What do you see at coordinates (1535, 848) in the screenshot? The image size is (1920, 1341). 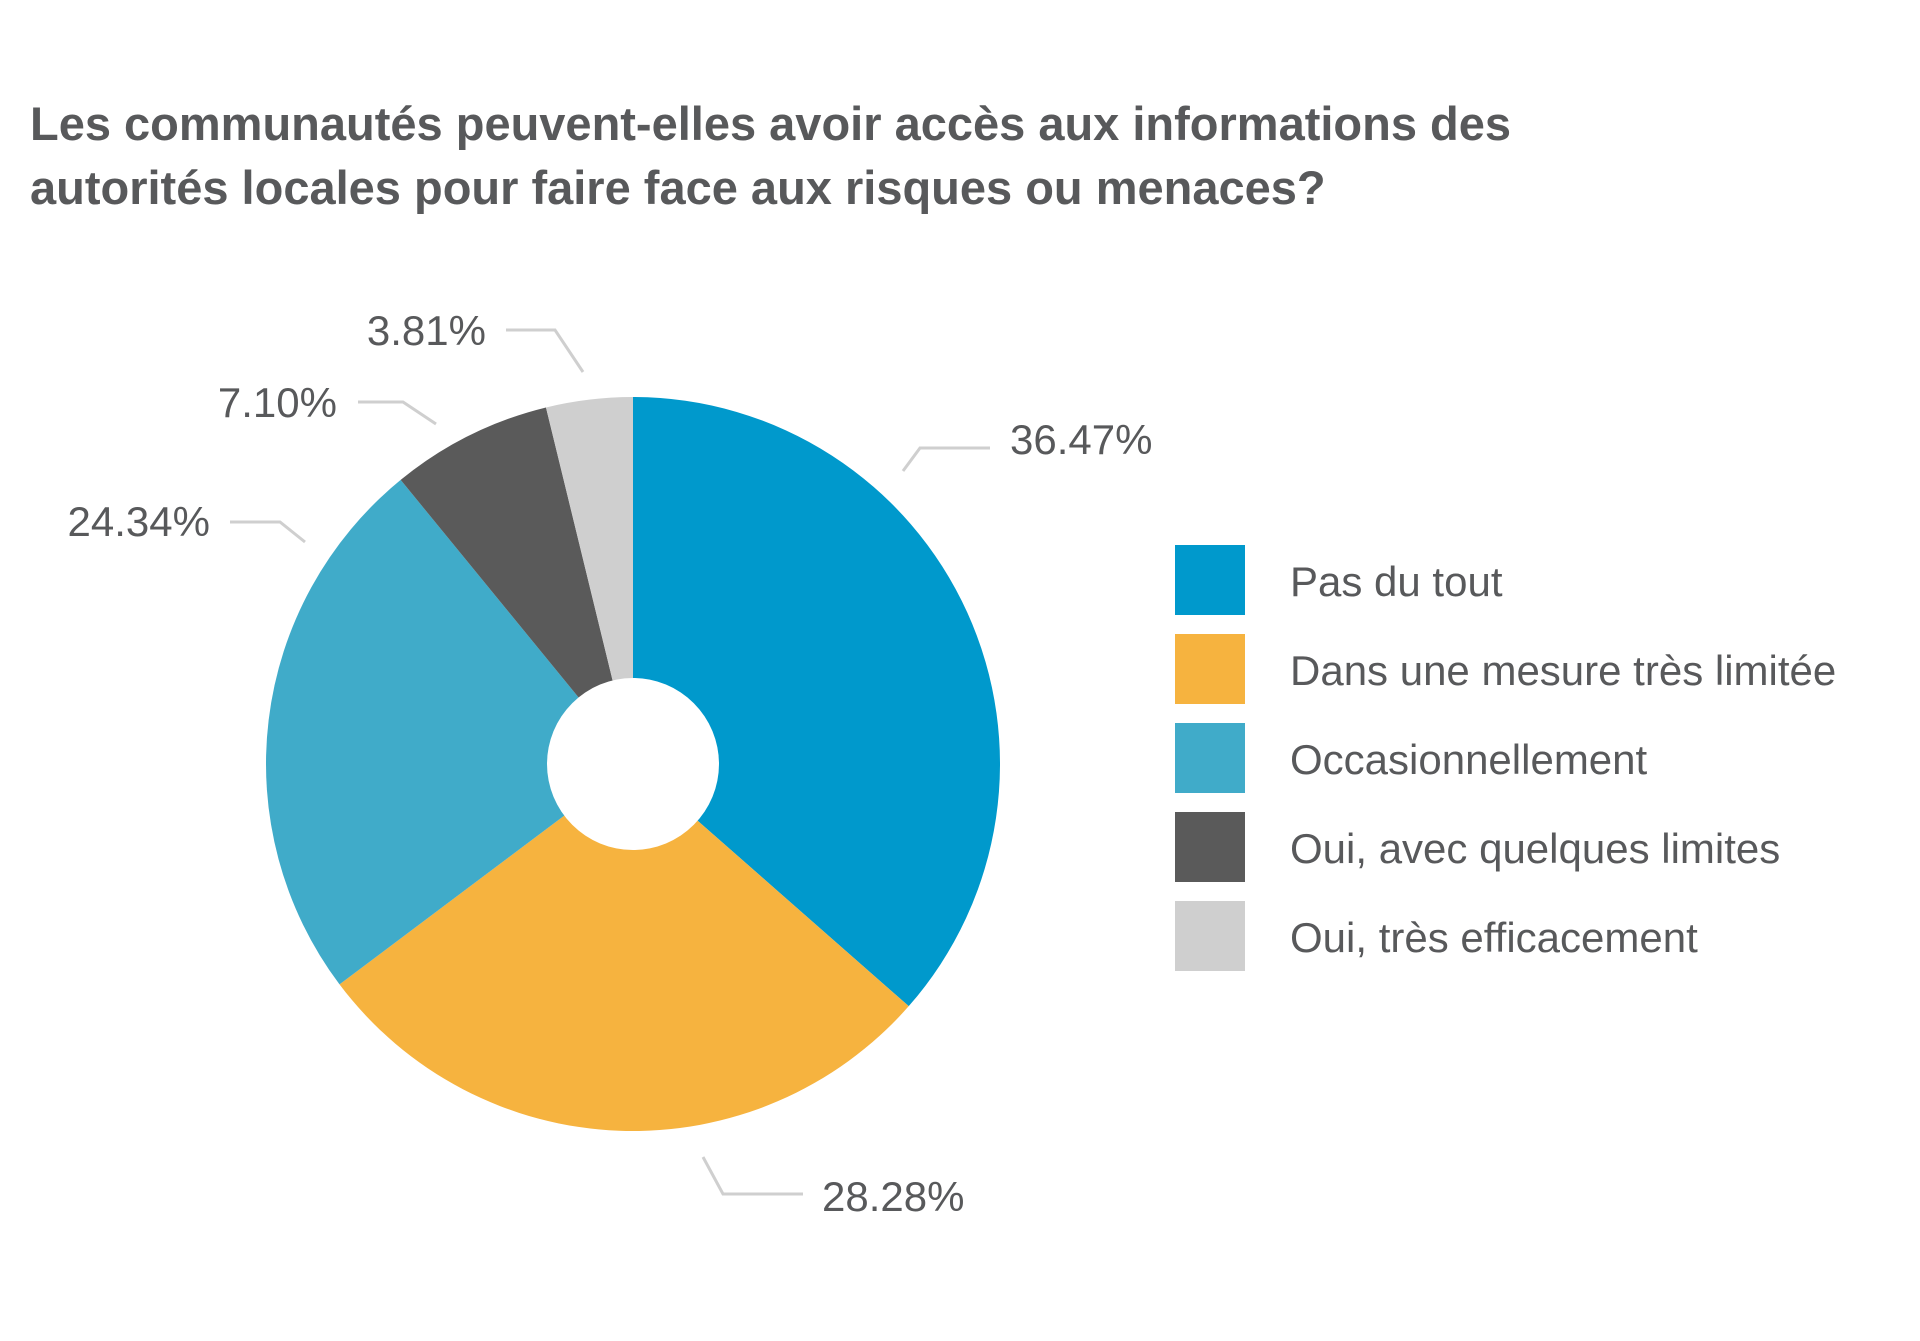 I see `legend-label: Oui, avec quelques limites` at bounding box center [1535, 848].